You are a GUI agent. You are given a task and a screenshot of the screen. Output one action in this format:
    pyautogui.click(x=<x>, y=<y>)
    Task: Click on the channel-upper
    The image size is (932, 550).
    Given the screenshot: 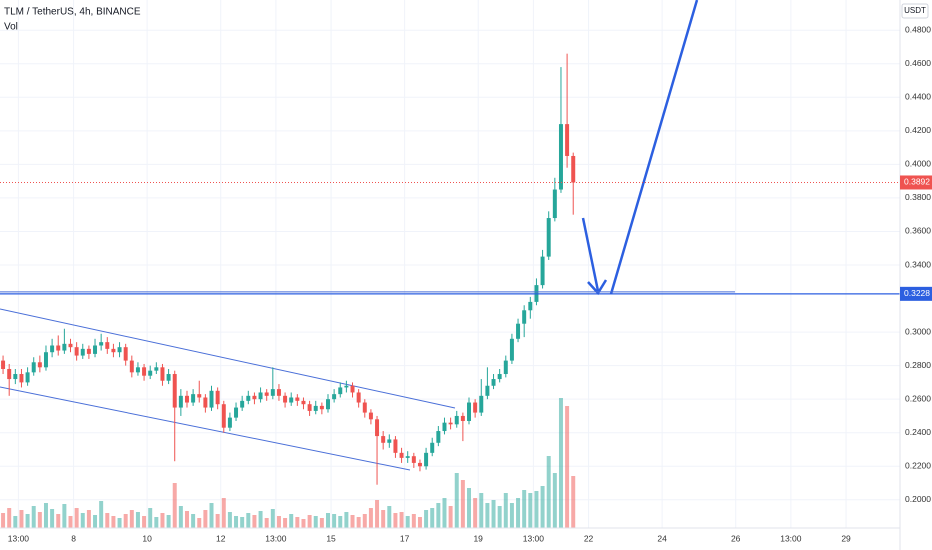 What is the action you would take?
    pyautogui.click(x=228, y=358)
    